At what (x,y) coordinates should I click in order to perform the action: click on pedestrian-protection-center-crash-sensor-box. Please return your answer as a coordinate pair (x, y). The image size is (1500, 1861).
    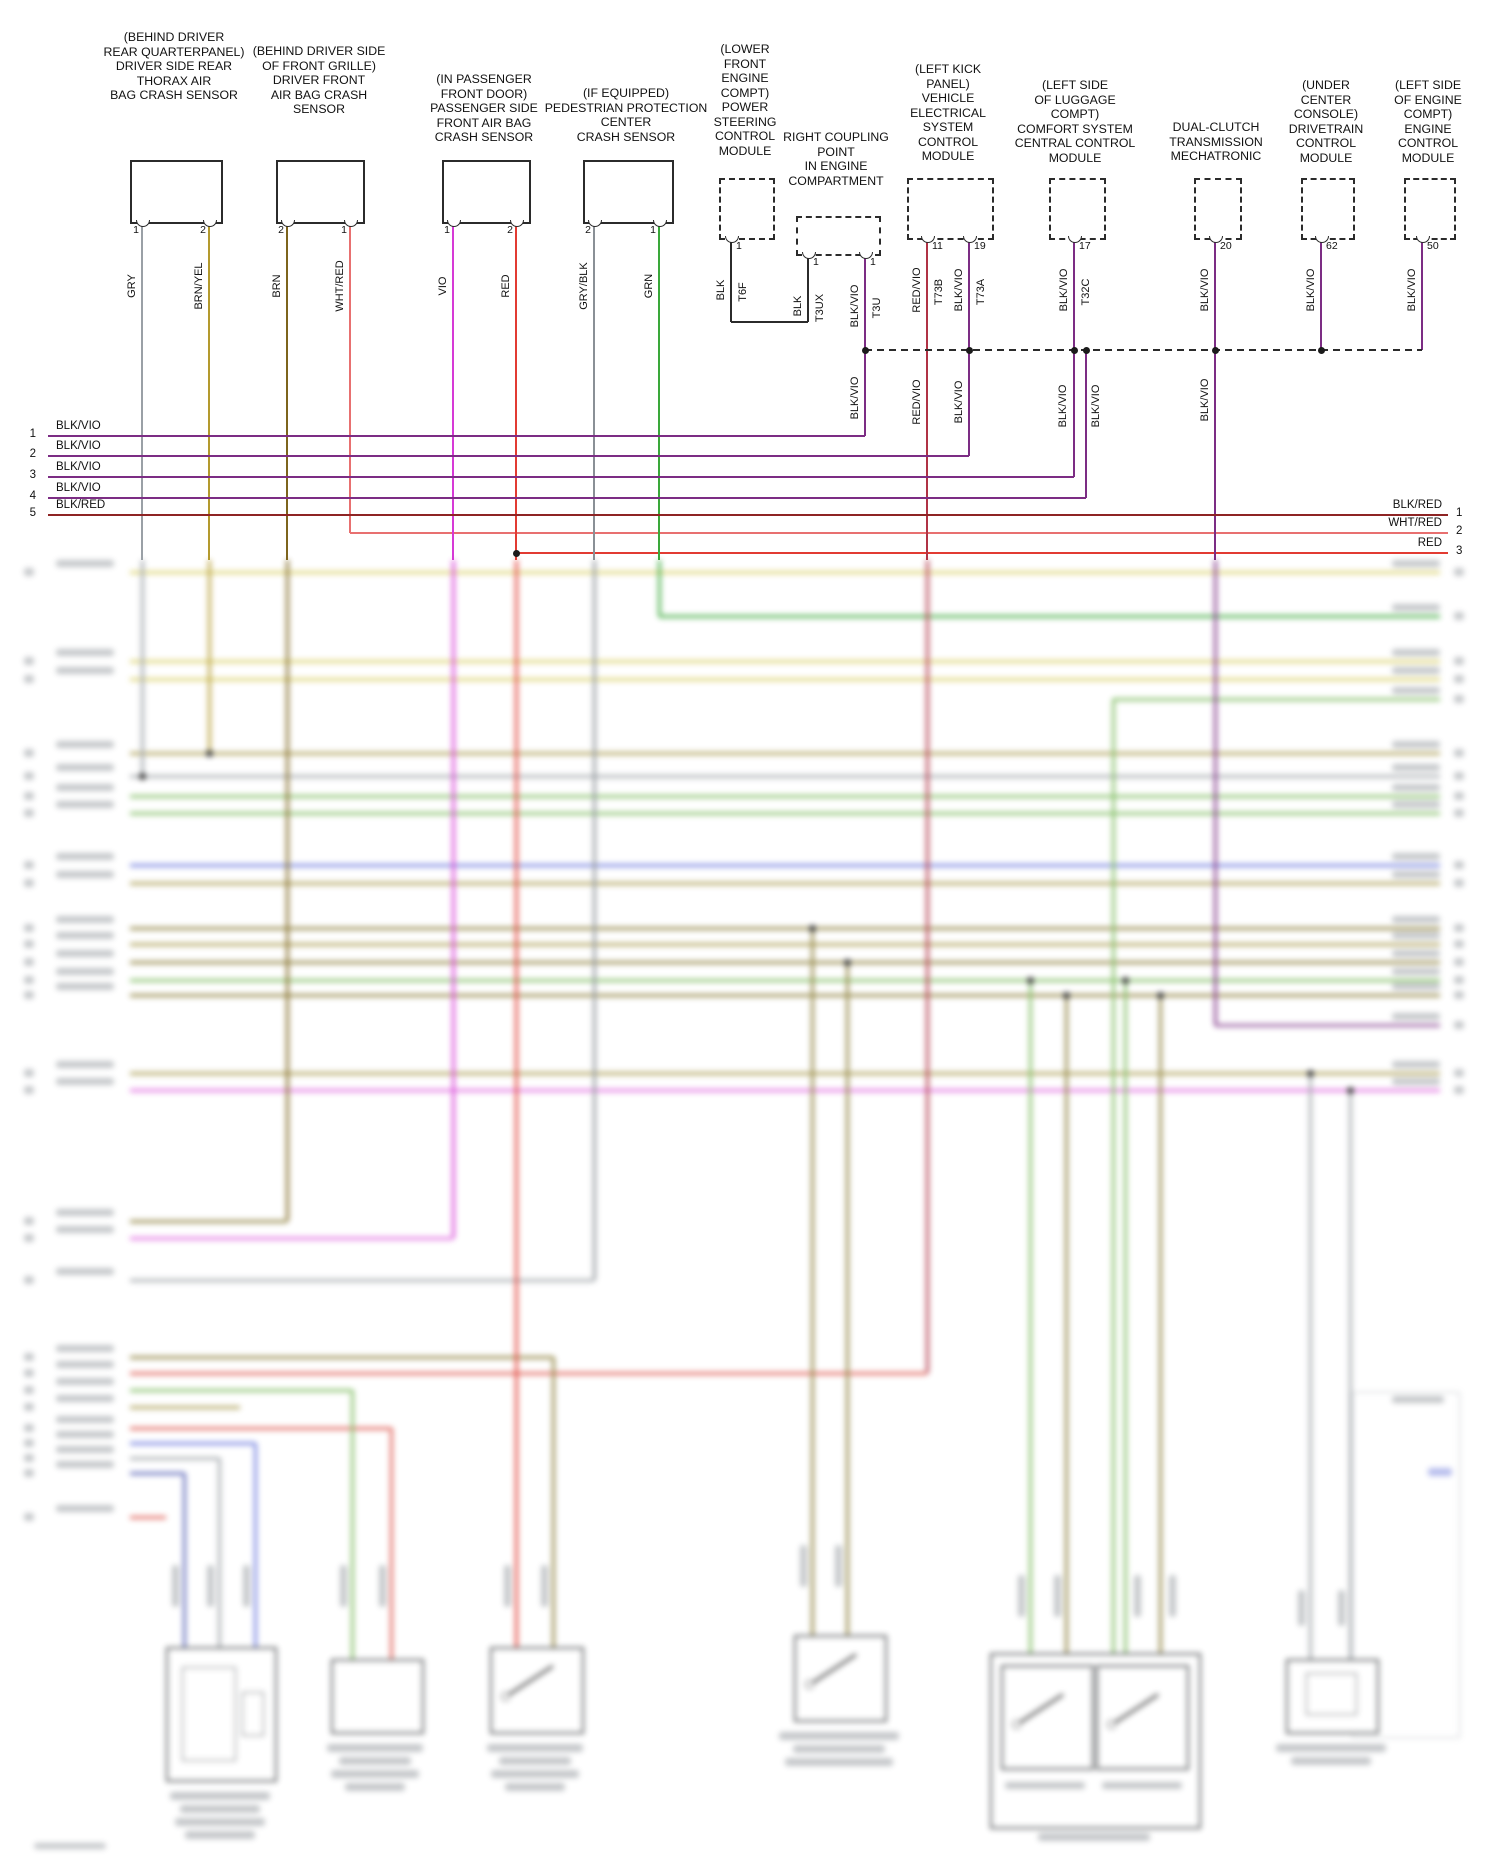
    Looking at the image, I should click on (628, 192).